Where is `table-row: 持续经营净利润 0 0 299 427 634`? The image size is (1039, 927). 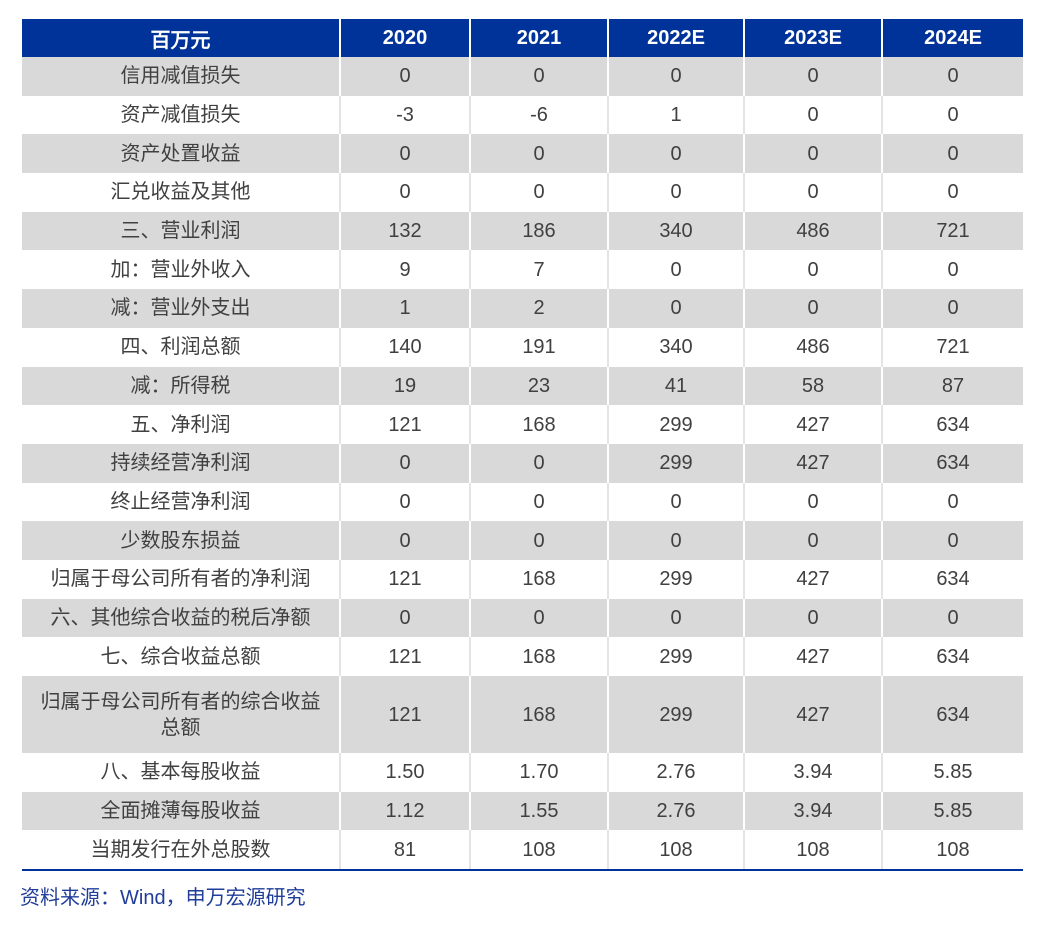 table-row: 持续经营净利润 0 0 299 427 634 is located at coordinates (522, 463).